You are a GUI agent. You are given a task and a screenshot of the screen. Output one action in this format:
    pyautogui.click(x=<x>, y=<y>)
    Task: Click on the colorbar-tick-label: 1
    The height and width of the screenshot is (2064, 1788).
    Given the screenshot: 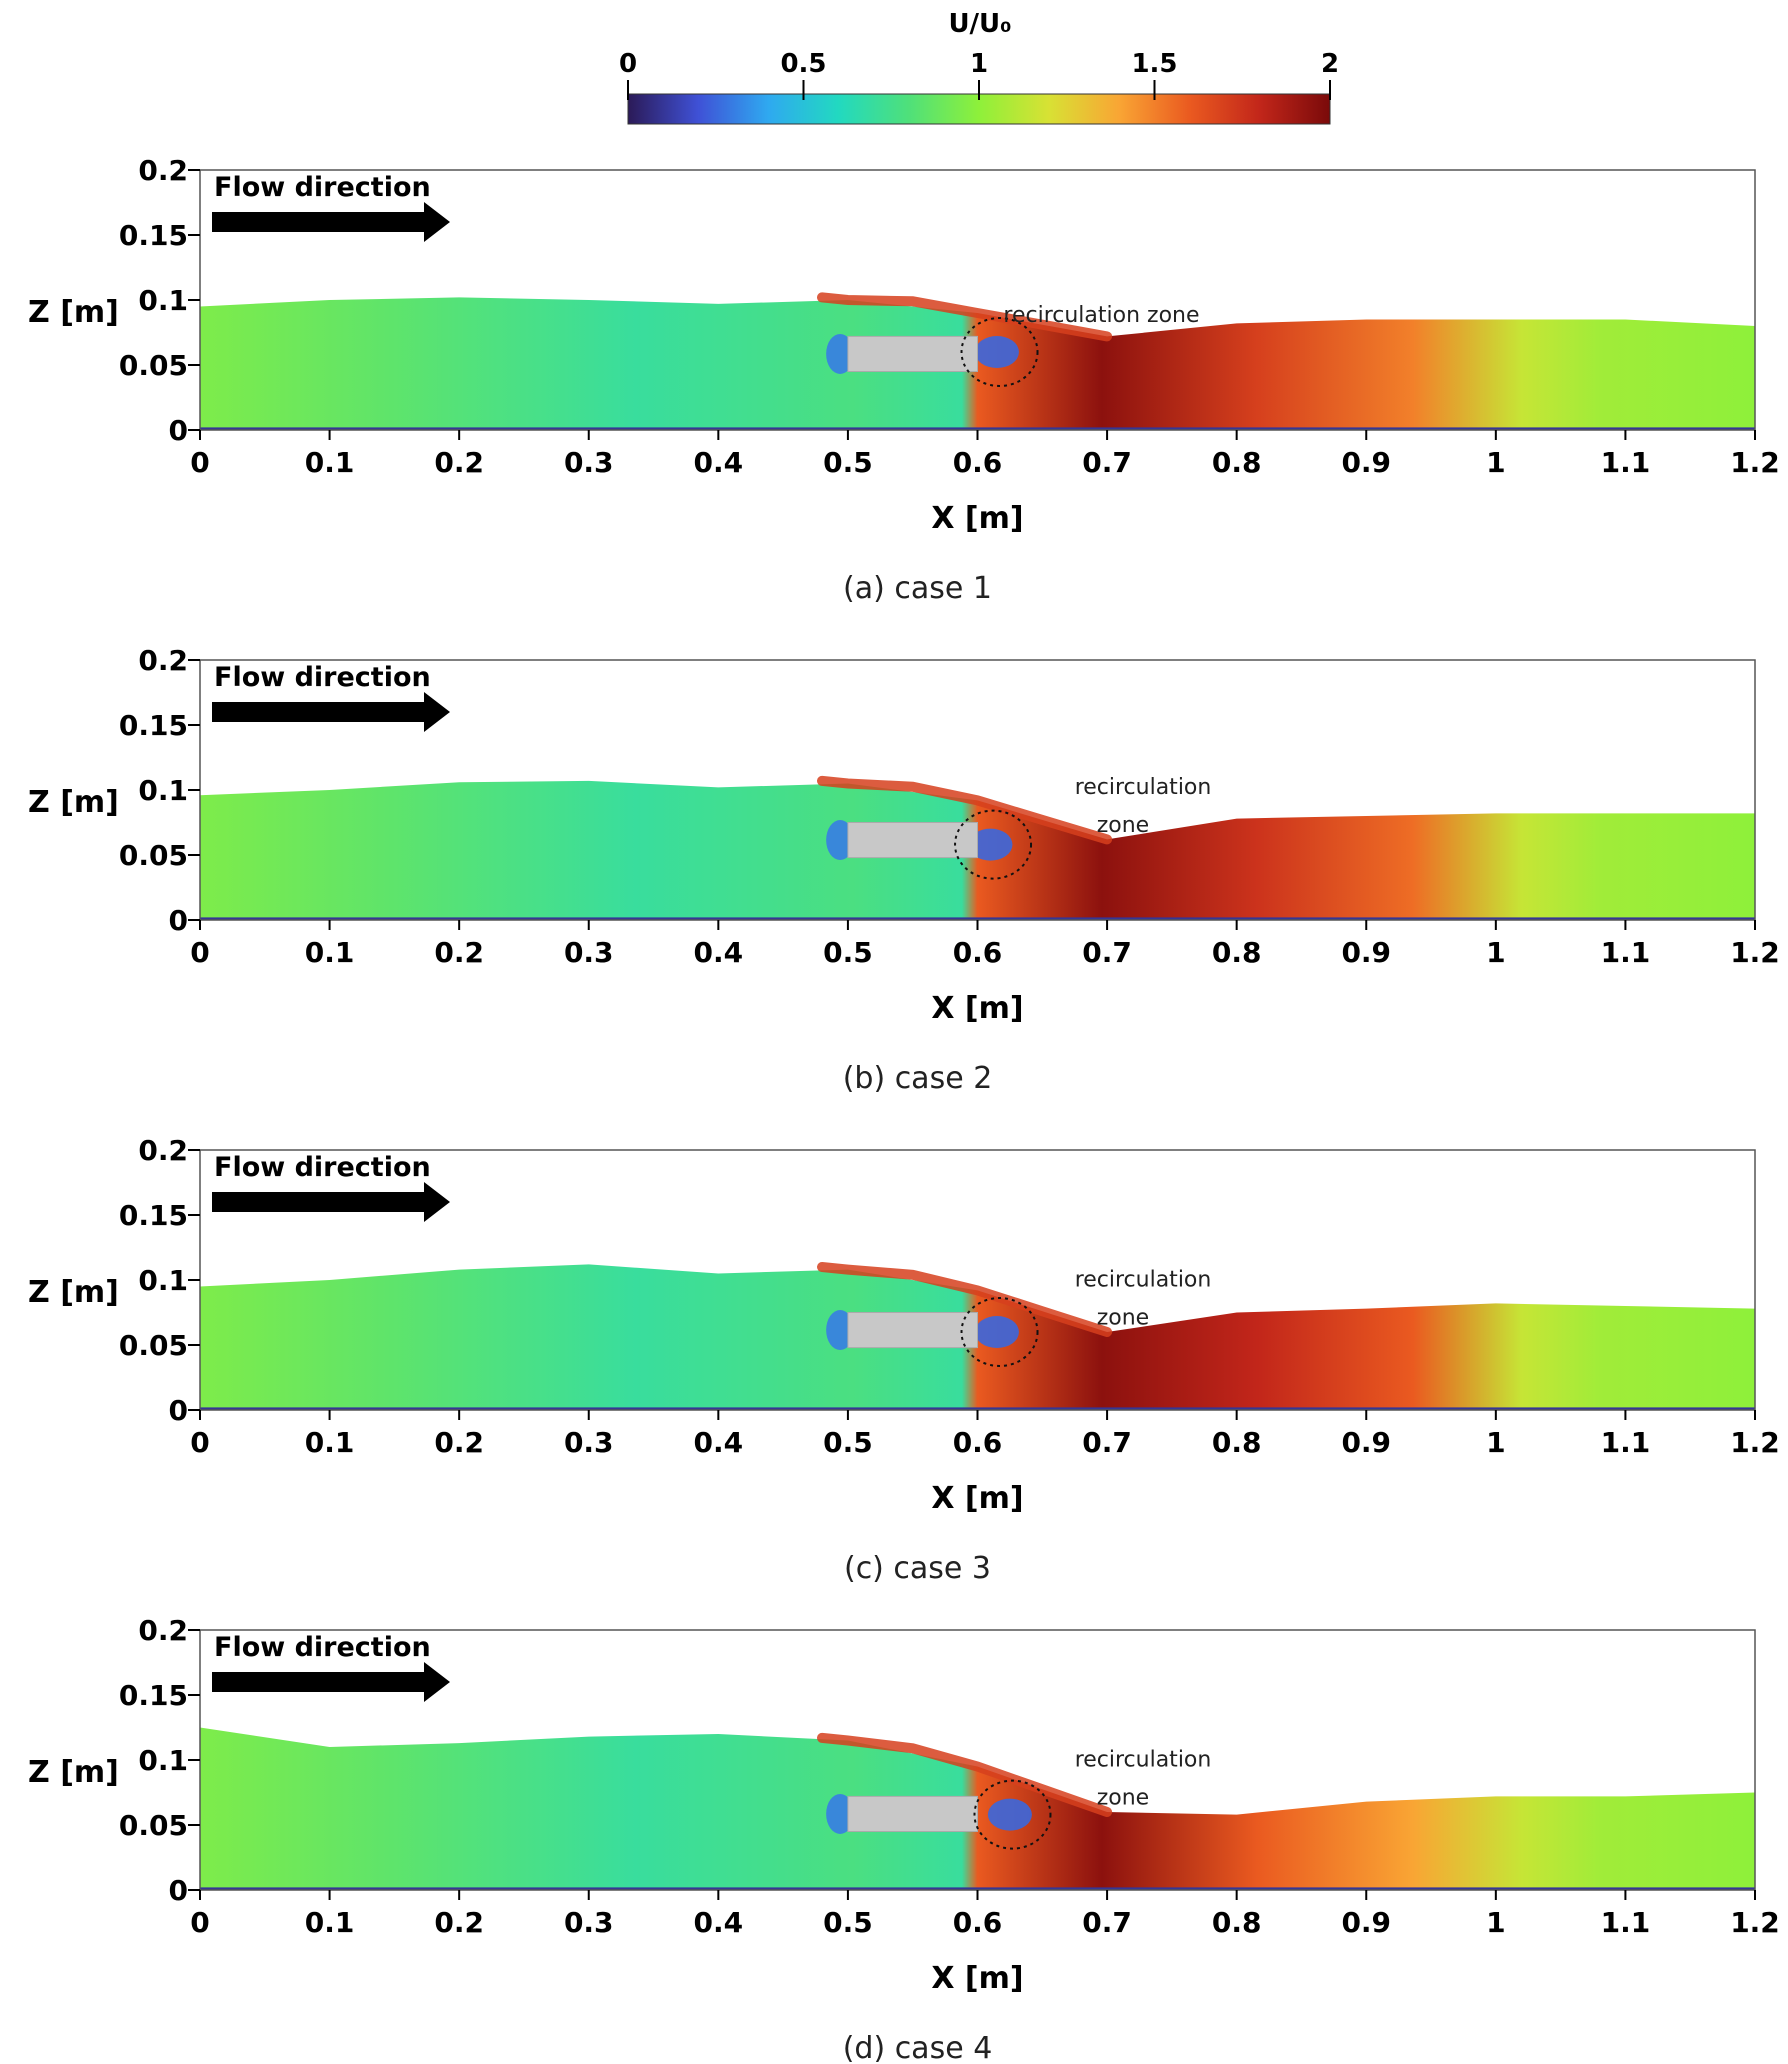 What is the action you would take?
    pyautogui.click(x=979, y=64)
    